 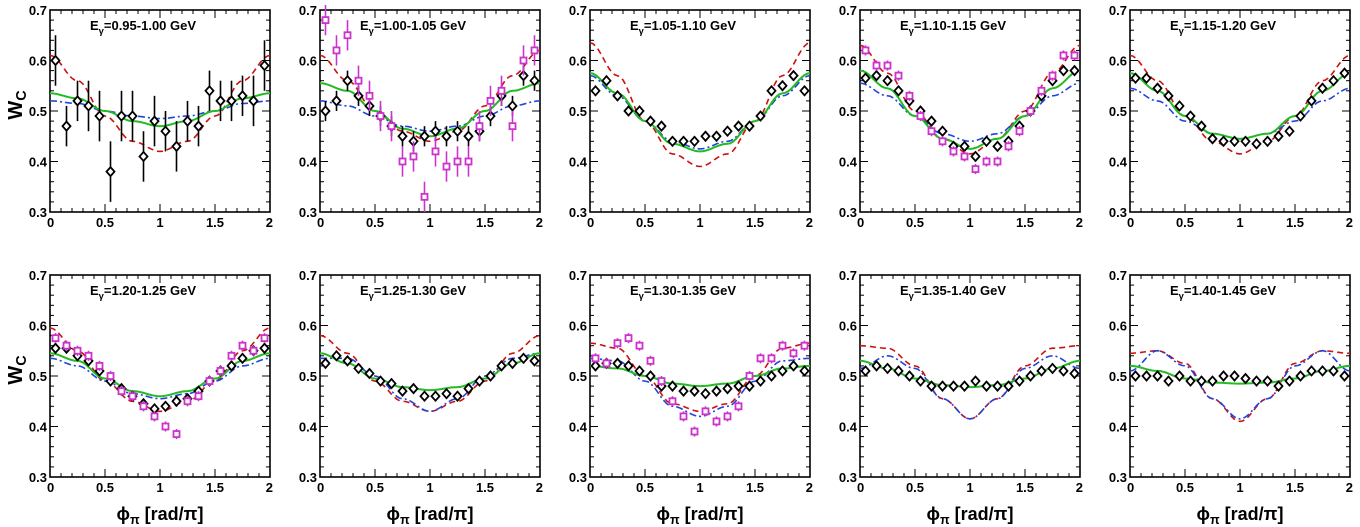 What do you see at coordinates (961, 381) in the screenshot?
I see `panel-9: 0 0.5 1 1.5 2 0.3 0.4 0.5 0.6 0.7 Eγ=1.35-1.40 GeV` at bounding box center [961, 381].